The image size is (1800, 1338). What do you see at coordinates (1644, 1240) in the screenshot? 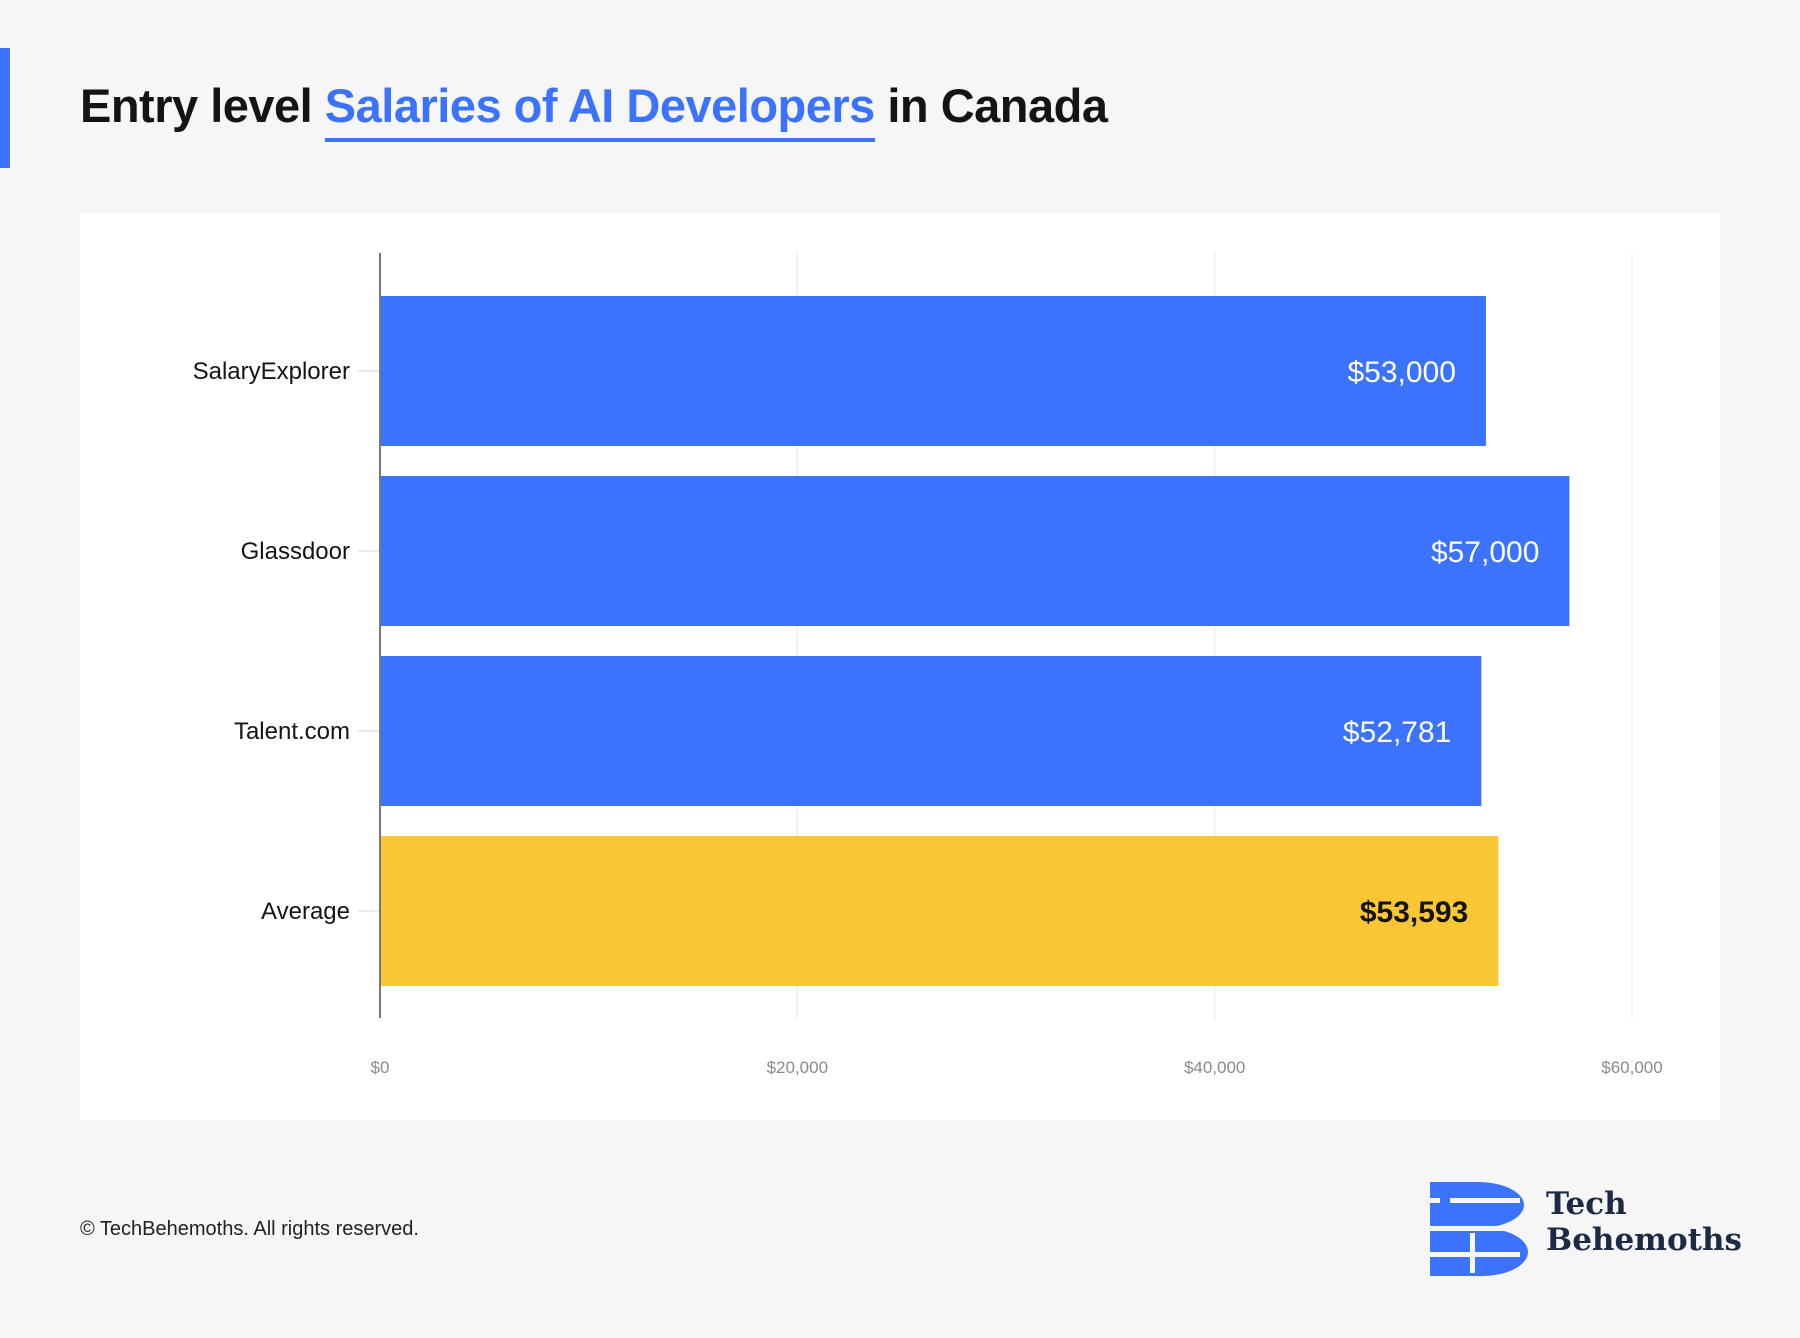
I see `logo-line-2: Behemoths` at bounding box center [1644, 1240].